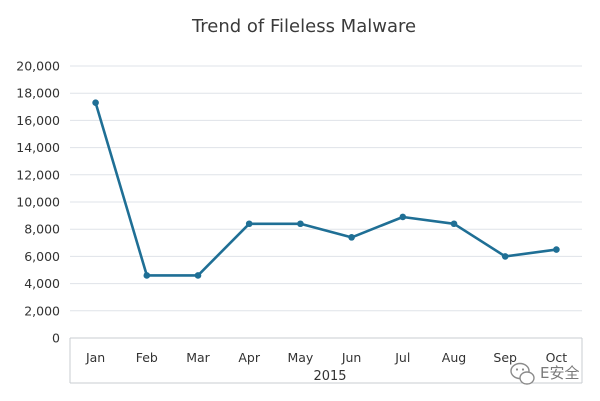 The height and width of the screenshot is (401, 600). What do you see at coordinates (38, 147) in the screenshot?
I see `y-tick-label: 14,000` at bounding box center [38, 147].